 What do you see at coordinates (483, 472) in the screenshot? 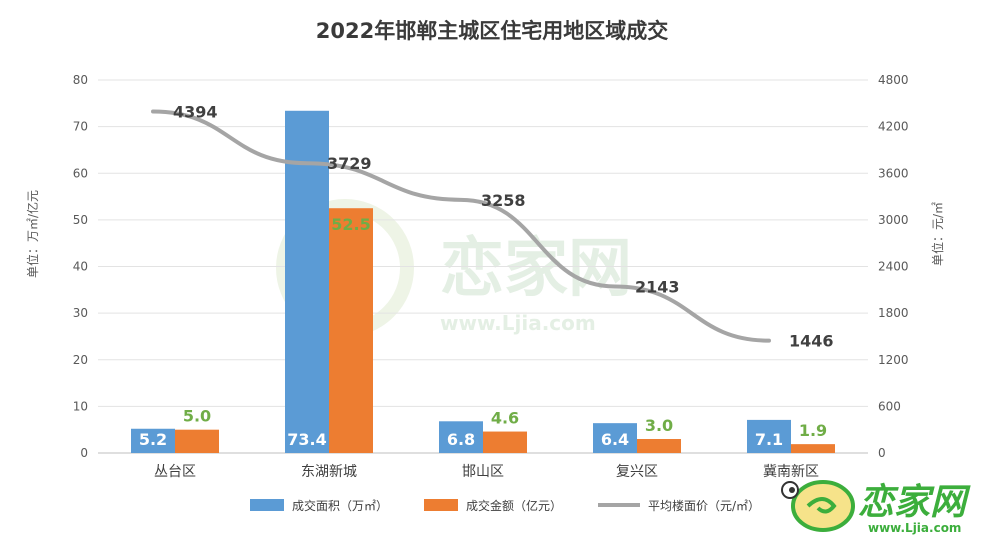
I see `category-label: 邯山区` at bounding box center [483, 472].